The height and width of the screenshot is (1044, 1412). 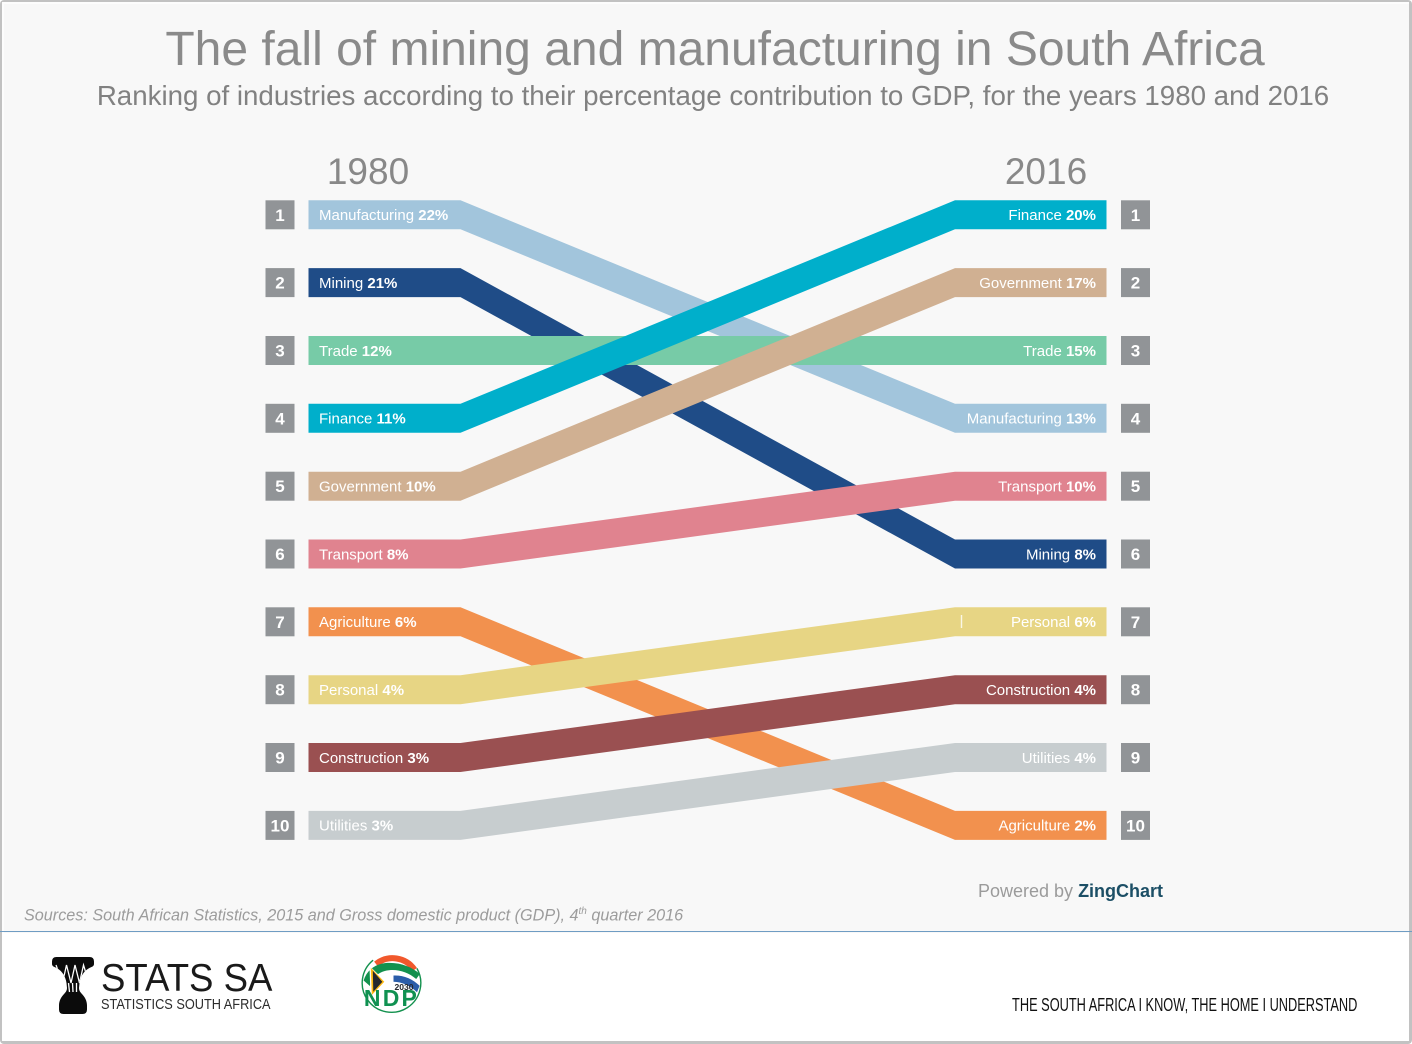 What do you see at coordinates (403, 987) in the screenshot?
I see `svg-text: 2030` at bounding box center [403, 987].